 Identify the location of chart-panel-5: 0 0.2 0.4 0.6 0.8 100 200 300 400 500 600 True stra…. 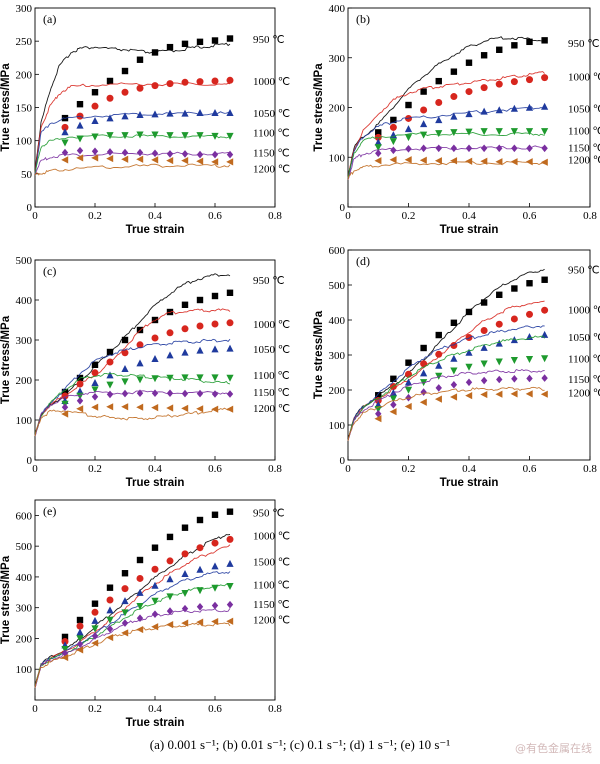
(145, 614).